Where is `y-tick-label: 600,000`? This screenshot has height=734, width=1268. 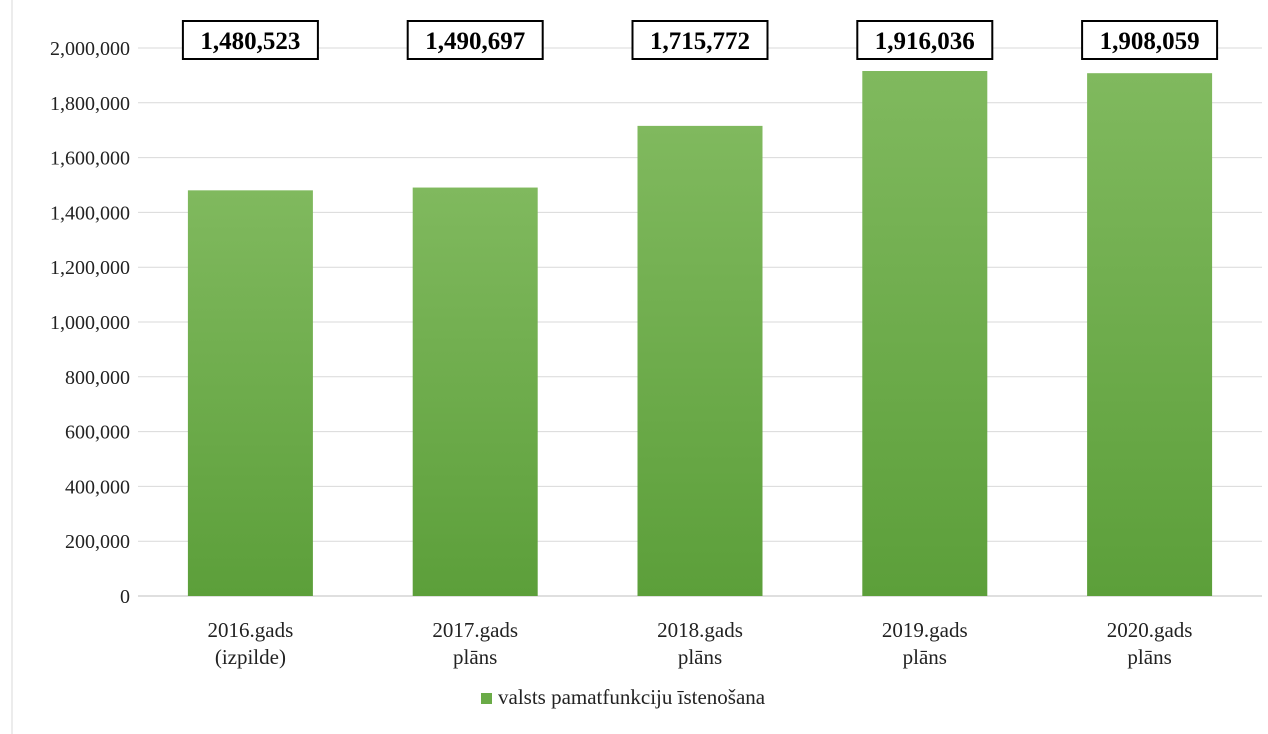
y-tick-label: 600,000 is located at coordinates (97, 433).